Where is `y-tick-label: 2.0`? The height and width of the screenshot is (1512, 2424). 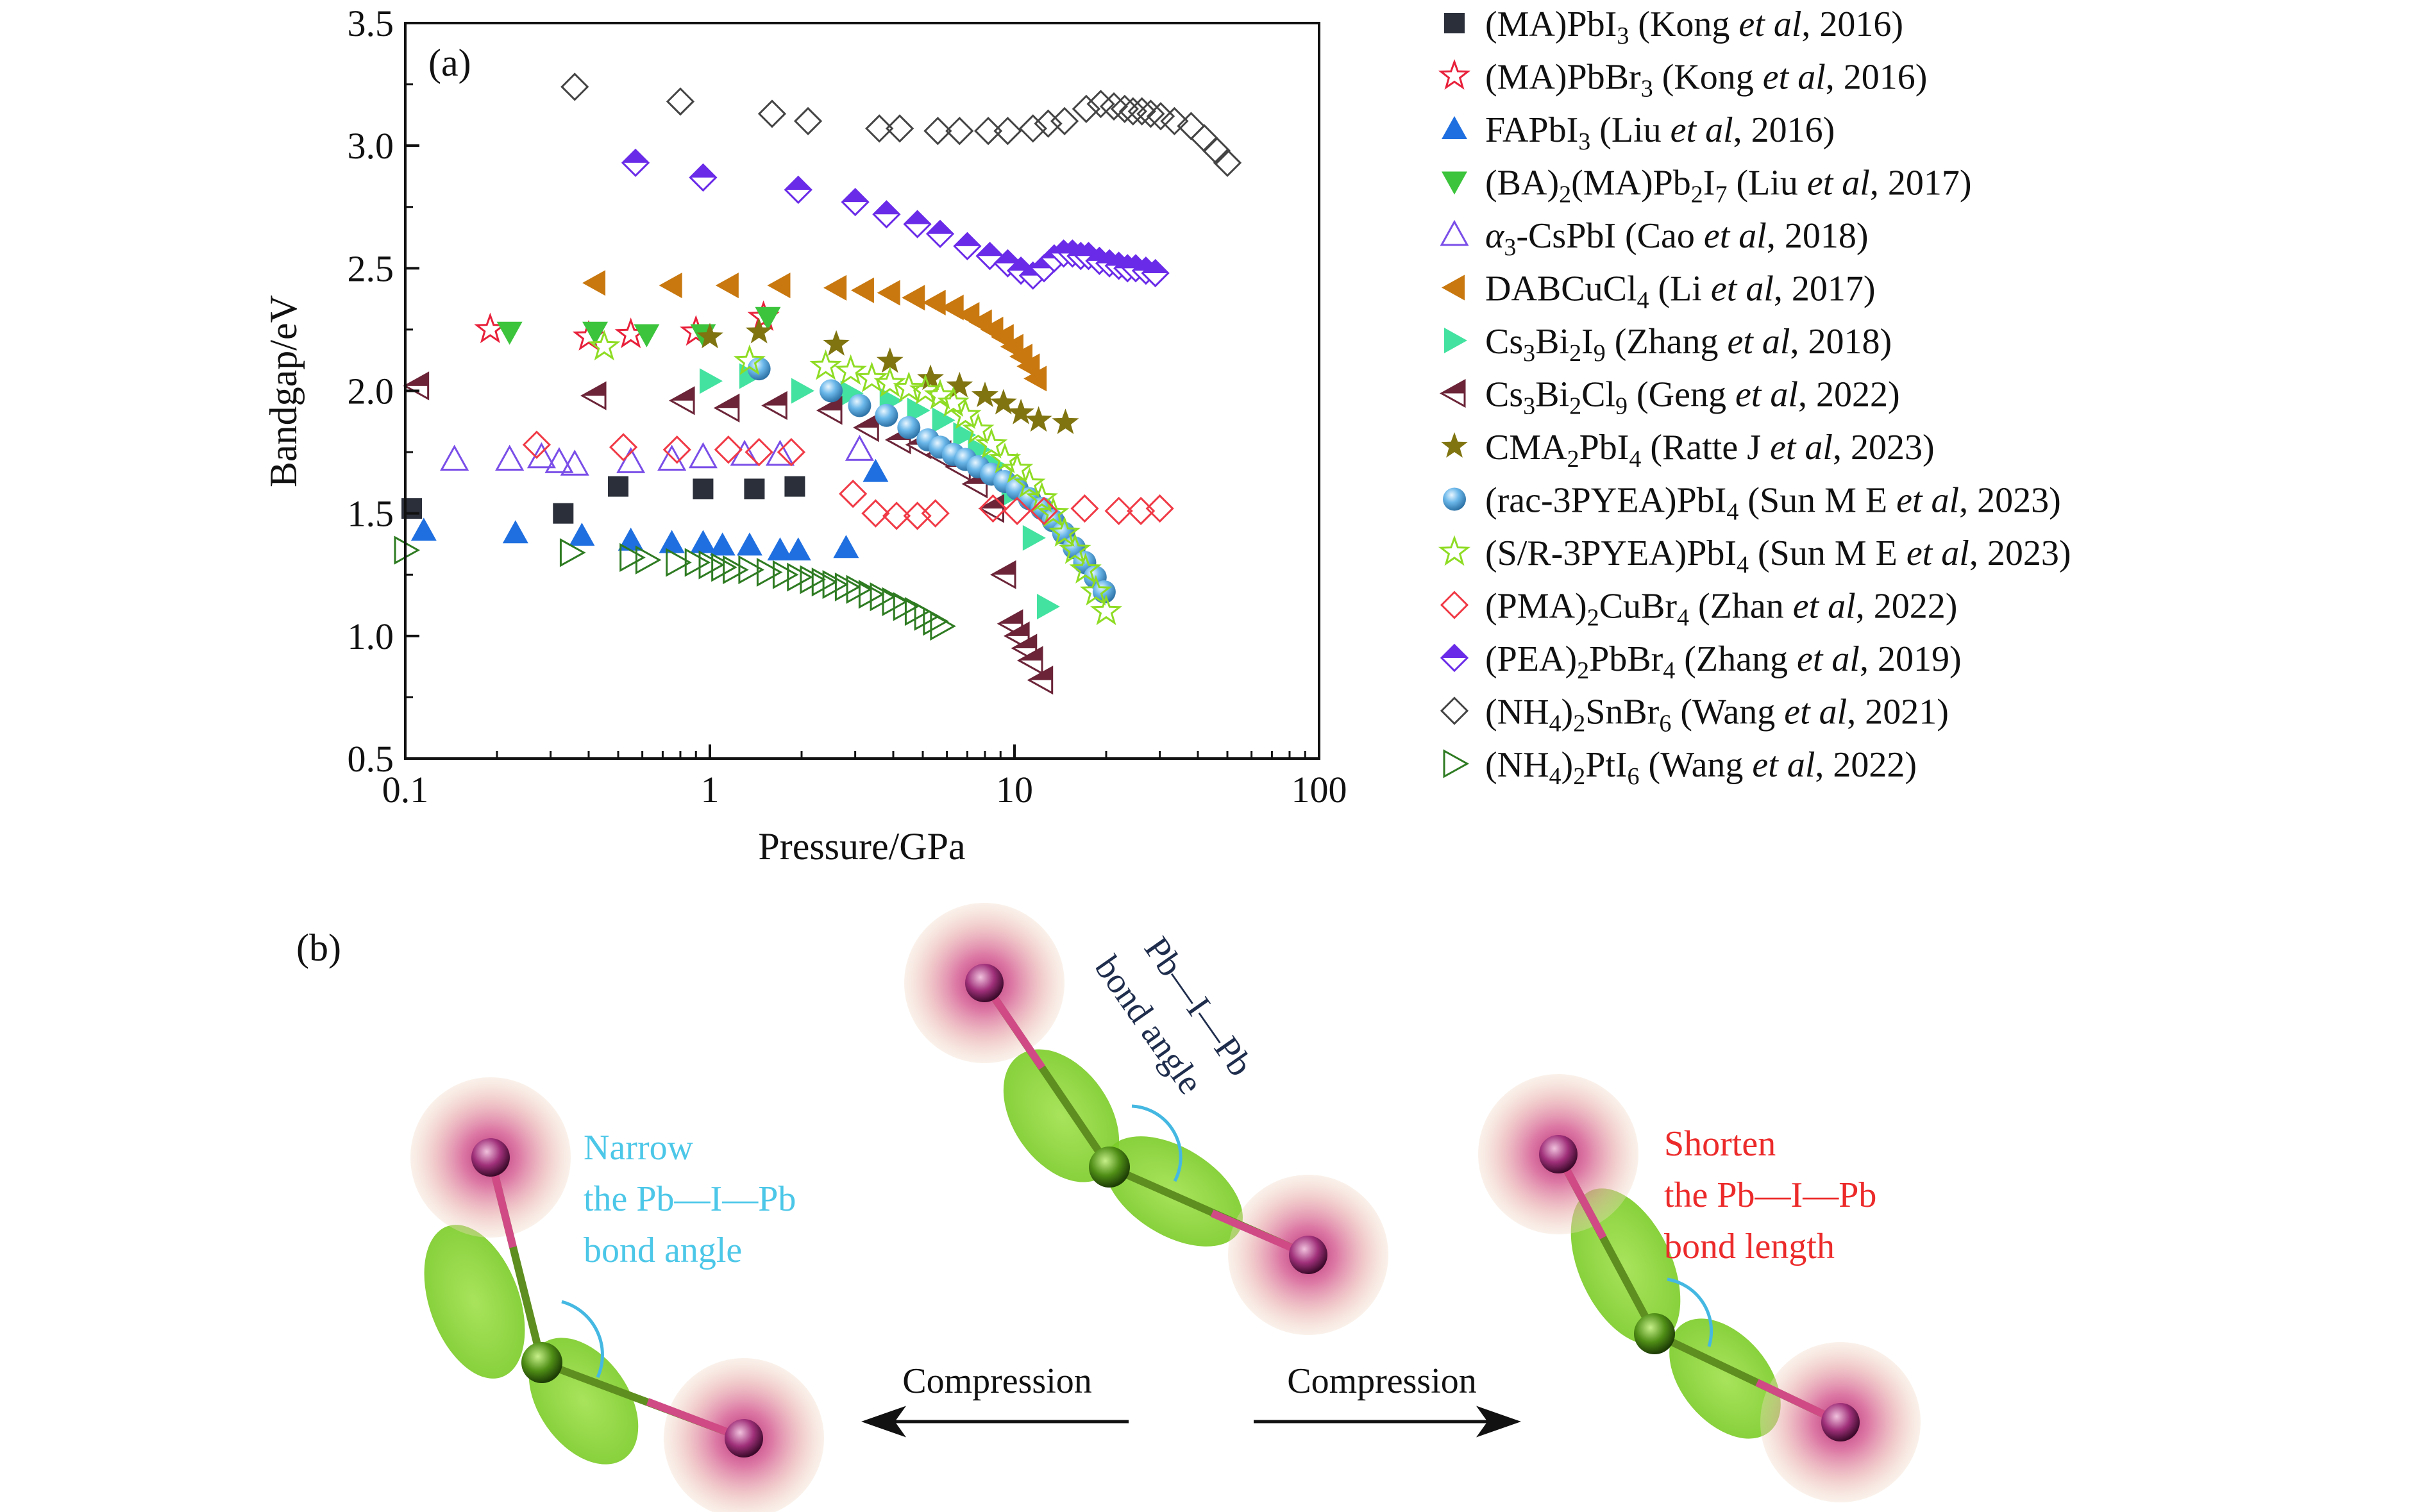
y-tick-label: 2.0 is located at coordinates (371, 391).